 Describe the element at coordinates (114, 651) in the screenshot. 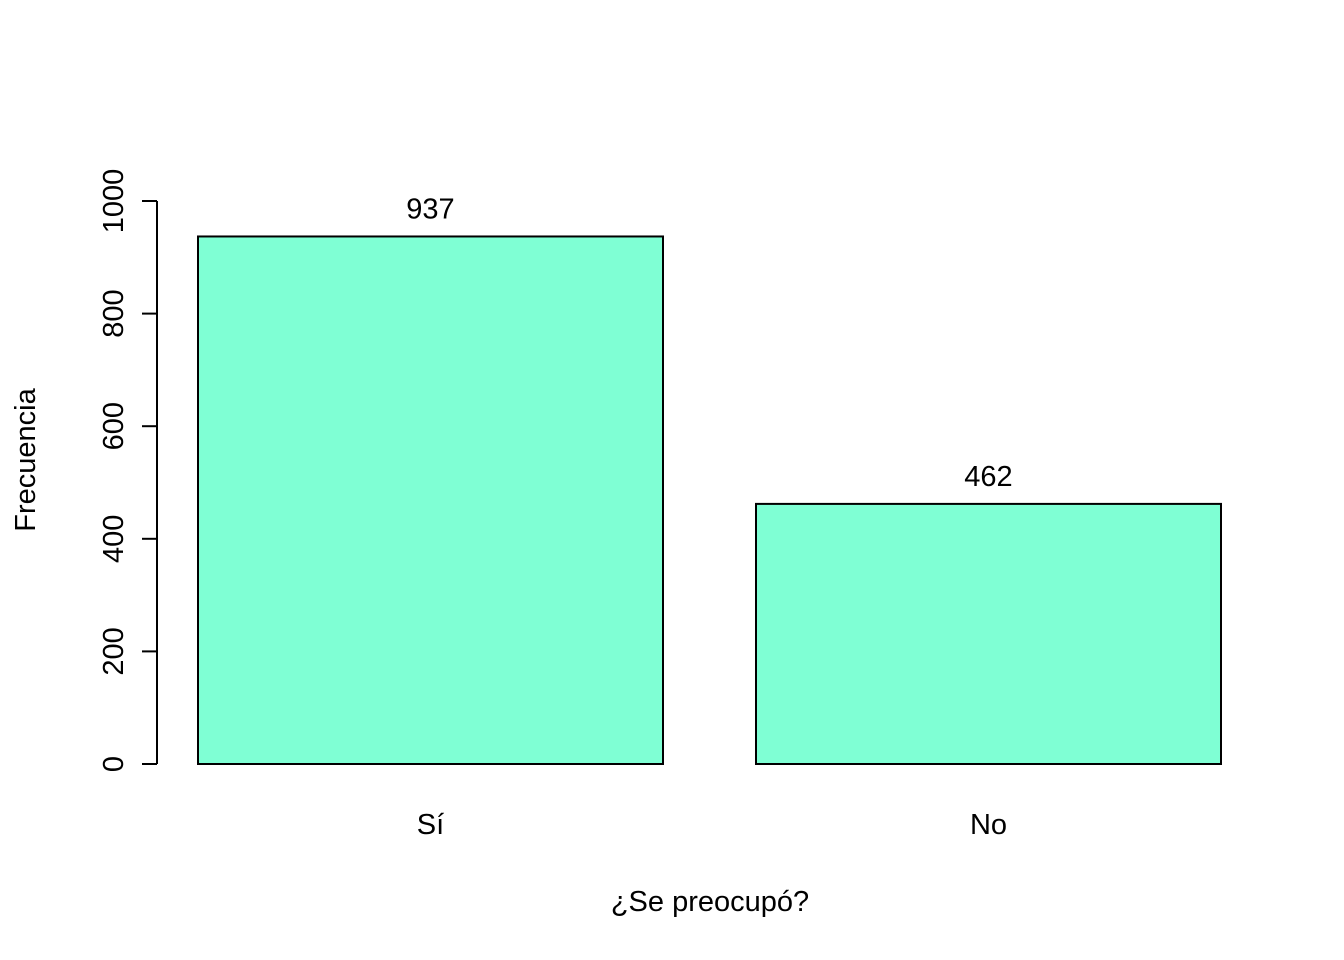

I see `y-tick-label: 200` at that location.